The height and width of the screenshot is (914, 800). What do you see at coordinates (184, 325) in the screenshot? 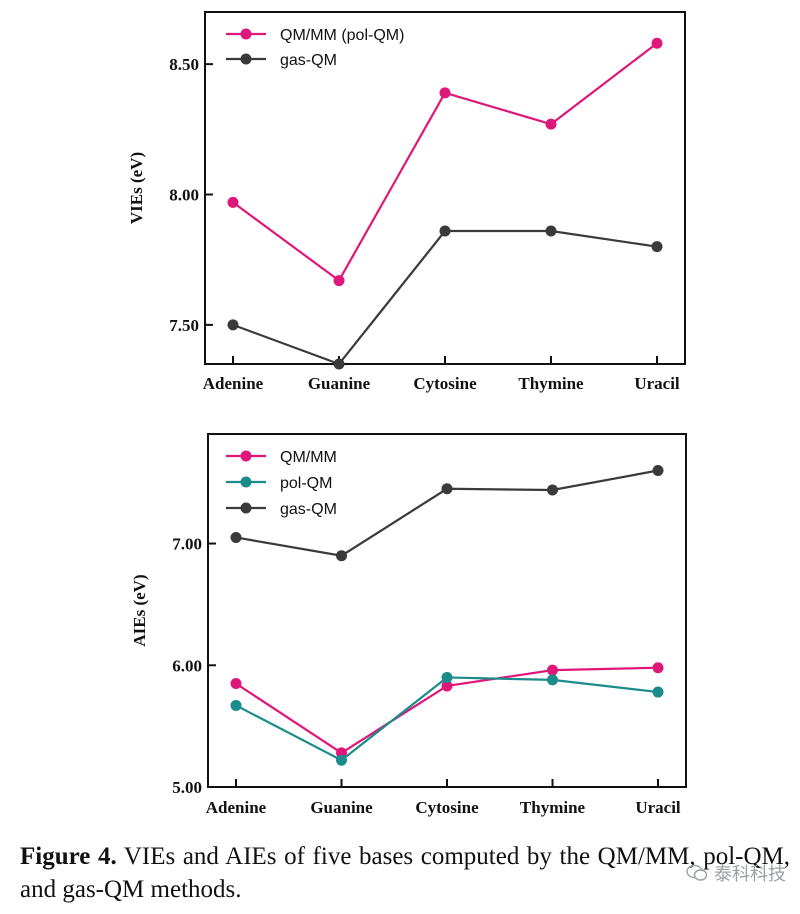
I see `y-tick-label: 7.50` at bounding box center [184, 325].